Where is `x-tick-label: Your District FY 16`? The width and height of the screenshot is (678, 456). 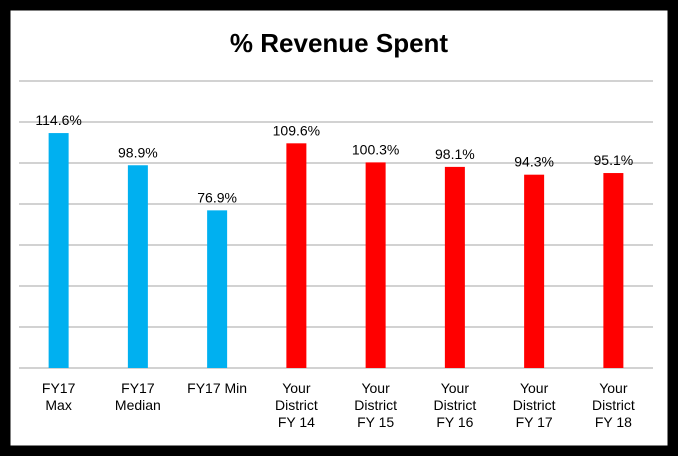 x-tick-label: Your District FY 16 is located at coordinates (454, 405).